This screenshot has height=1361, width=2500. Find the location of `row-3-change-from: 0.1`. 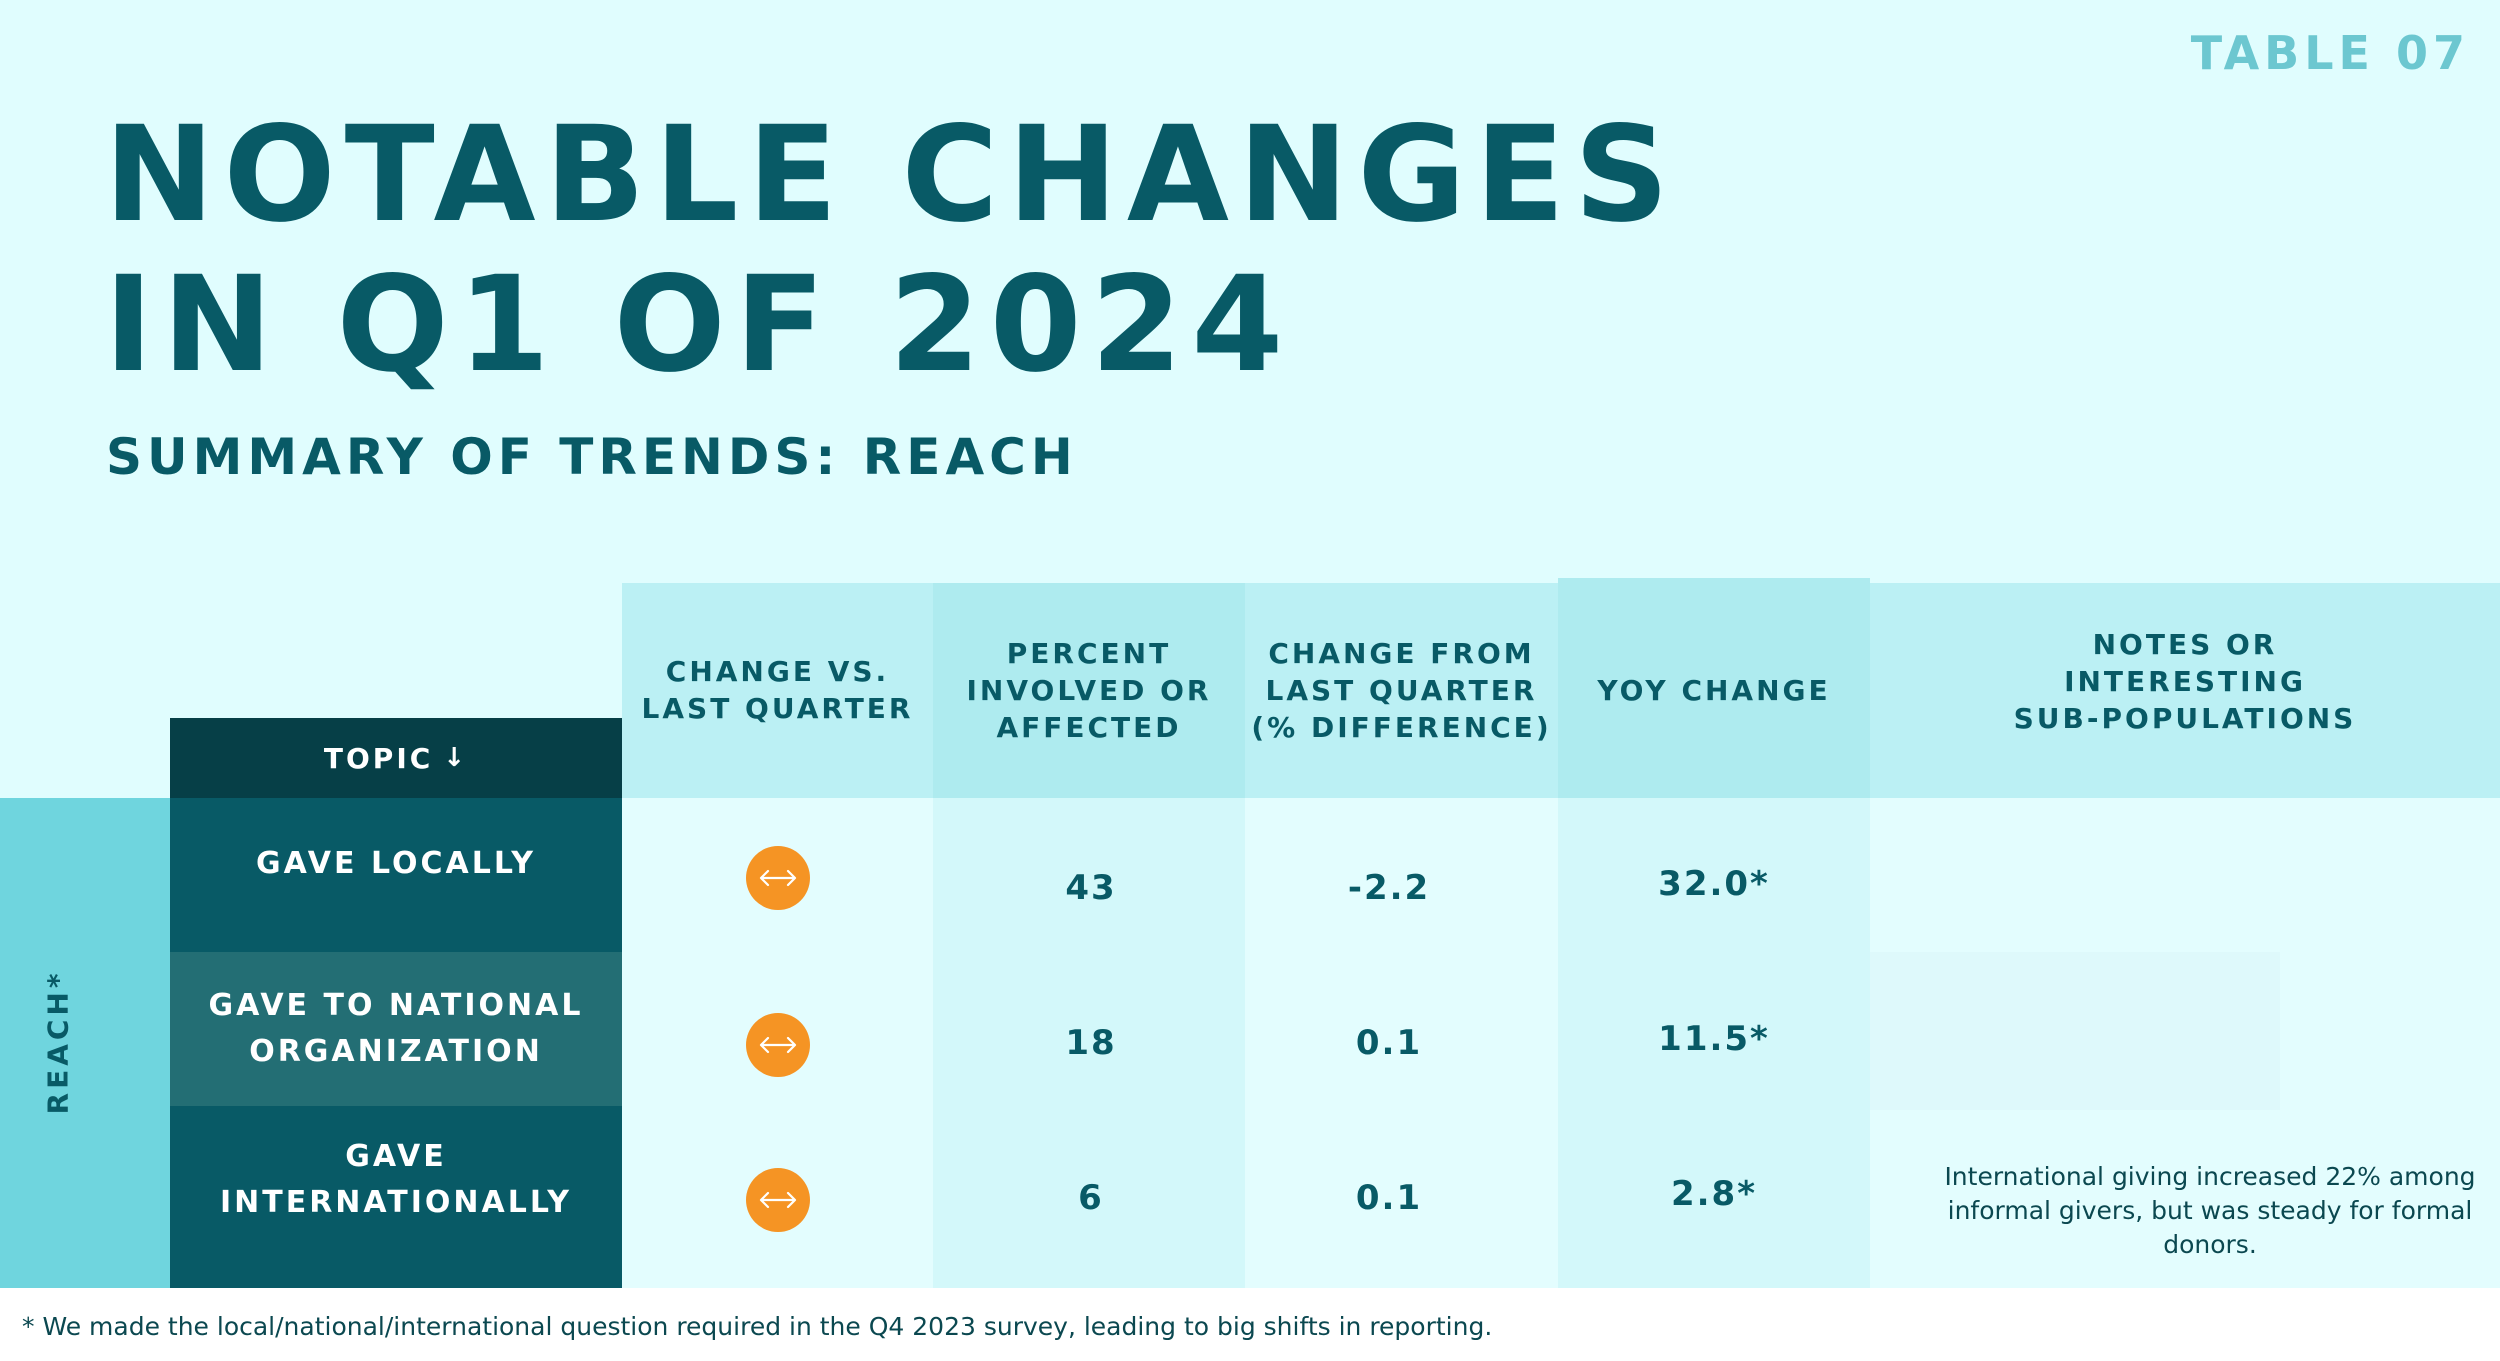

row-3-change-from: 0.1 is located at coordinates (1389, 1198).